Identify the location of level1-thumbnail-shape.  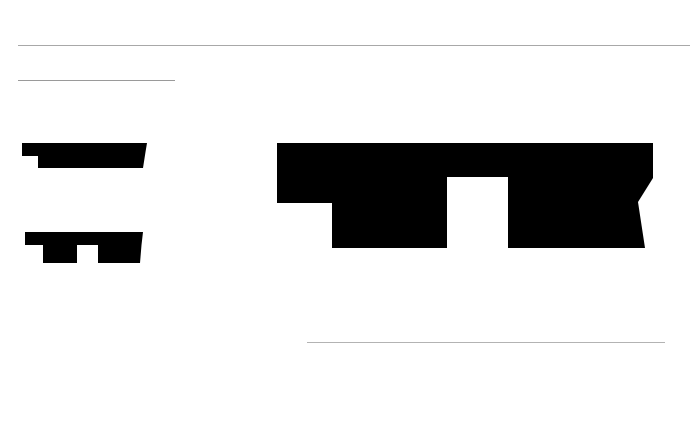
(84, 247).